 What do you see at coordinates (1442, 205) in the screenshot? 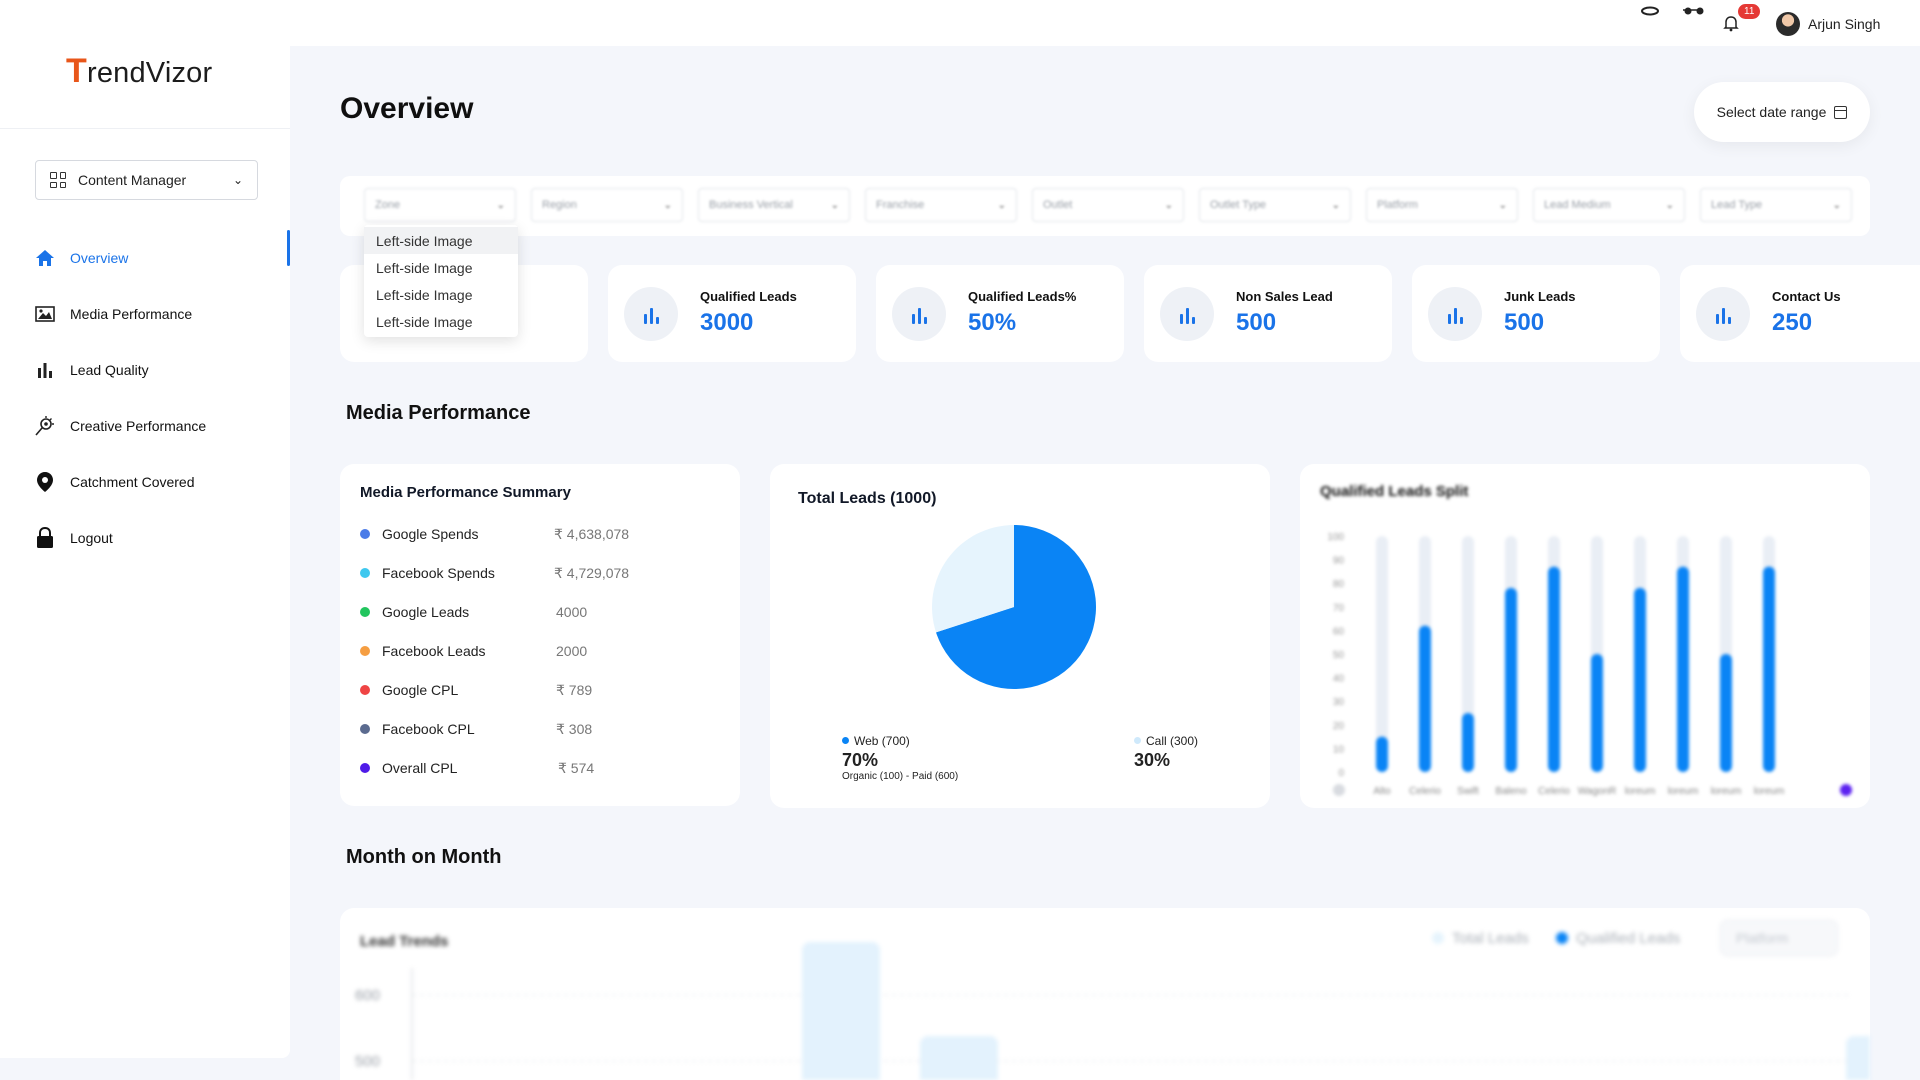
I see `filter-platform: Platform ⌄` at bounding box center [1442, 205].